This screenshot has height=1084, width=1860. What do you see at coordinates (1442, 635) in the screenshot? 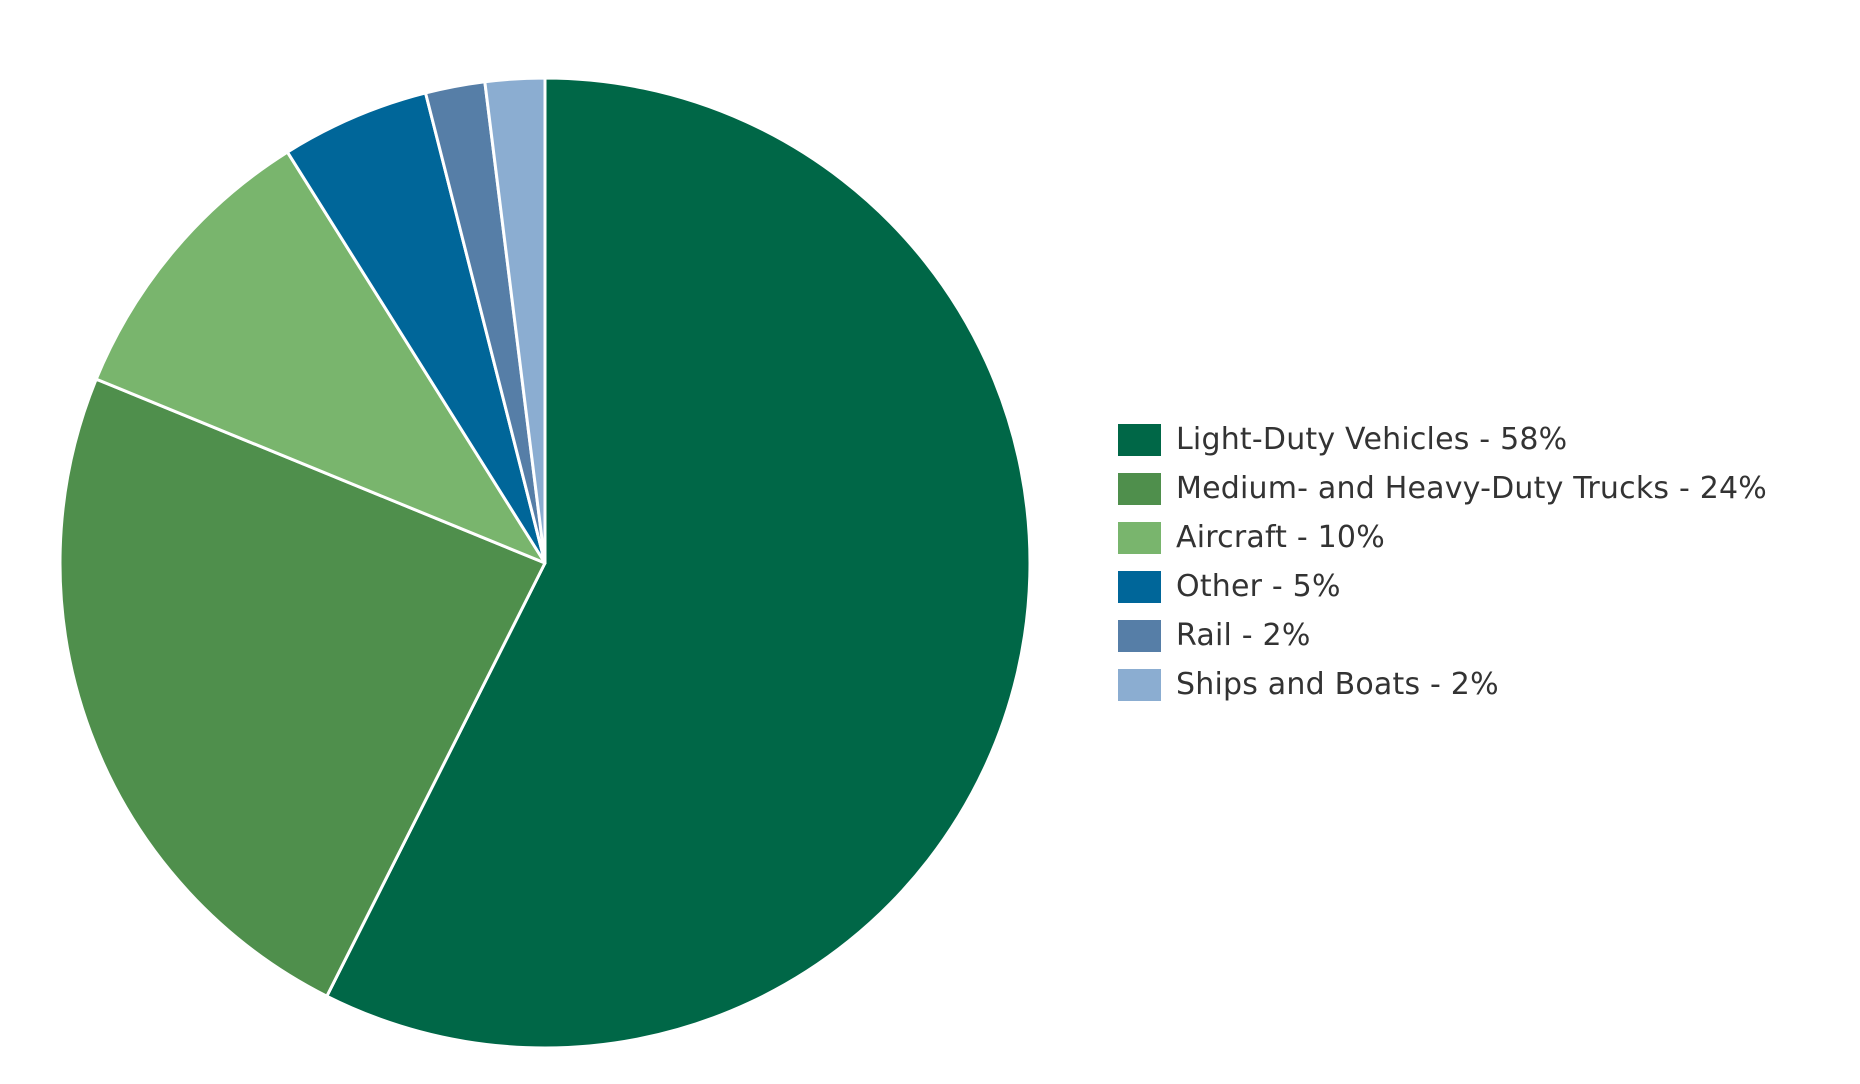
I see `legend-item: Rail - 2%` at bounding box center [1442, 635].